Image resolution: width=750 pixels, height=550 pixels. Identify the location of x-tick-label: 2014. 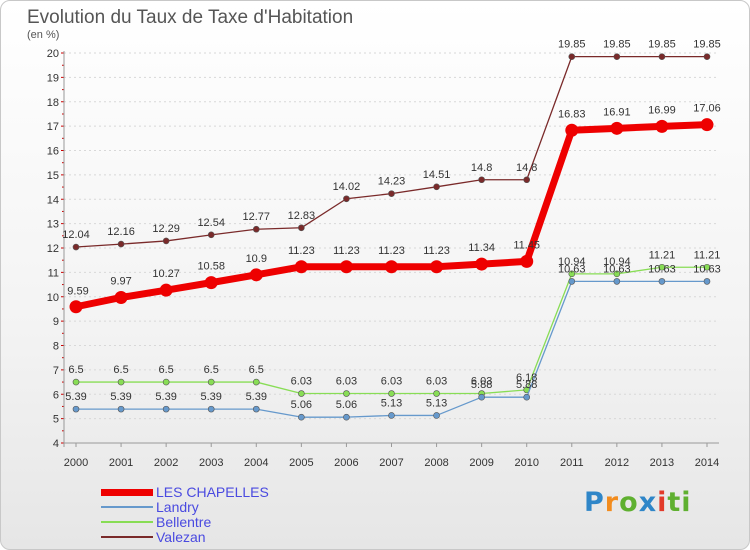
(707, 463).